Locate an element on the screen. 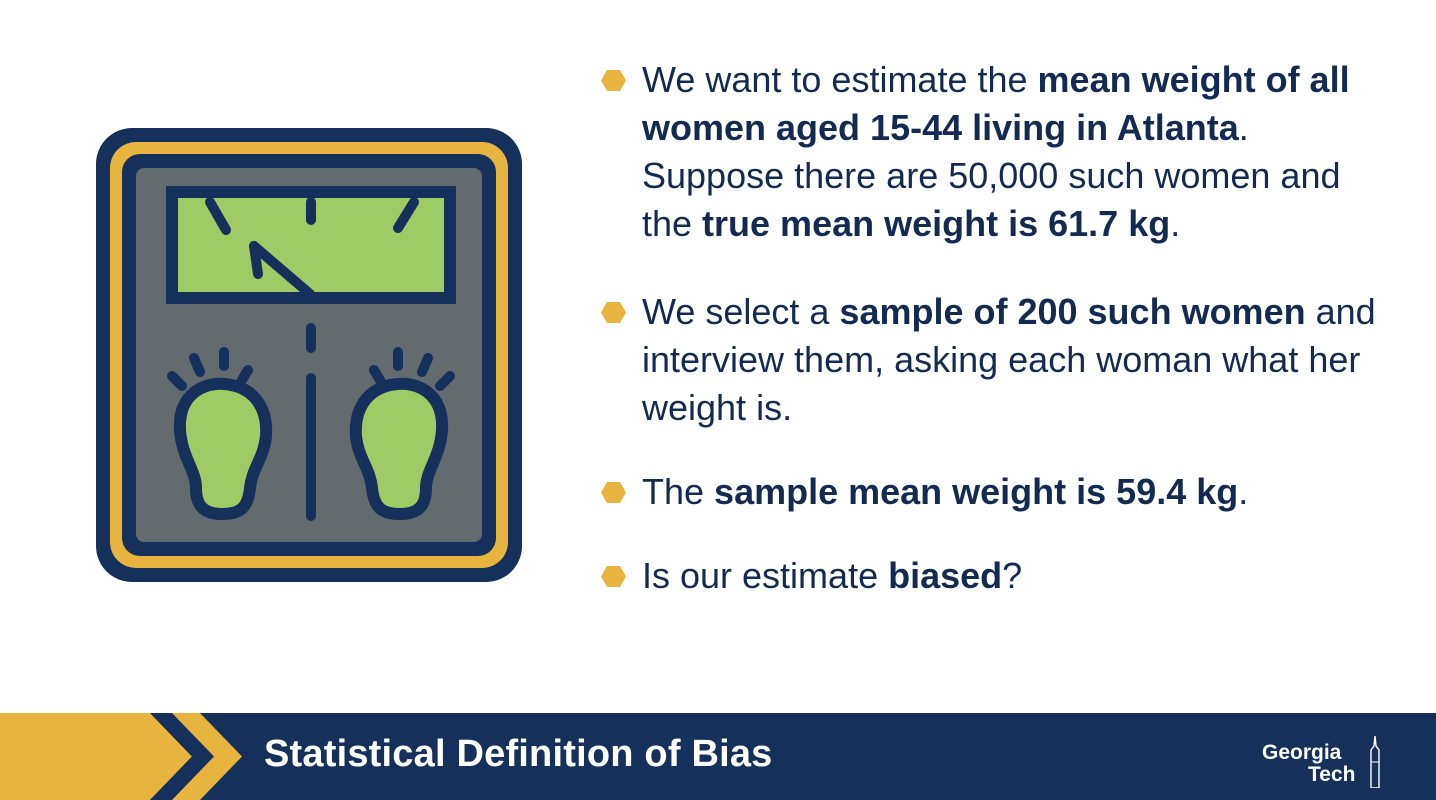 The image size is (1436, 800). logo-line-georgia: Georgia is located at coordinates (1302, 752).